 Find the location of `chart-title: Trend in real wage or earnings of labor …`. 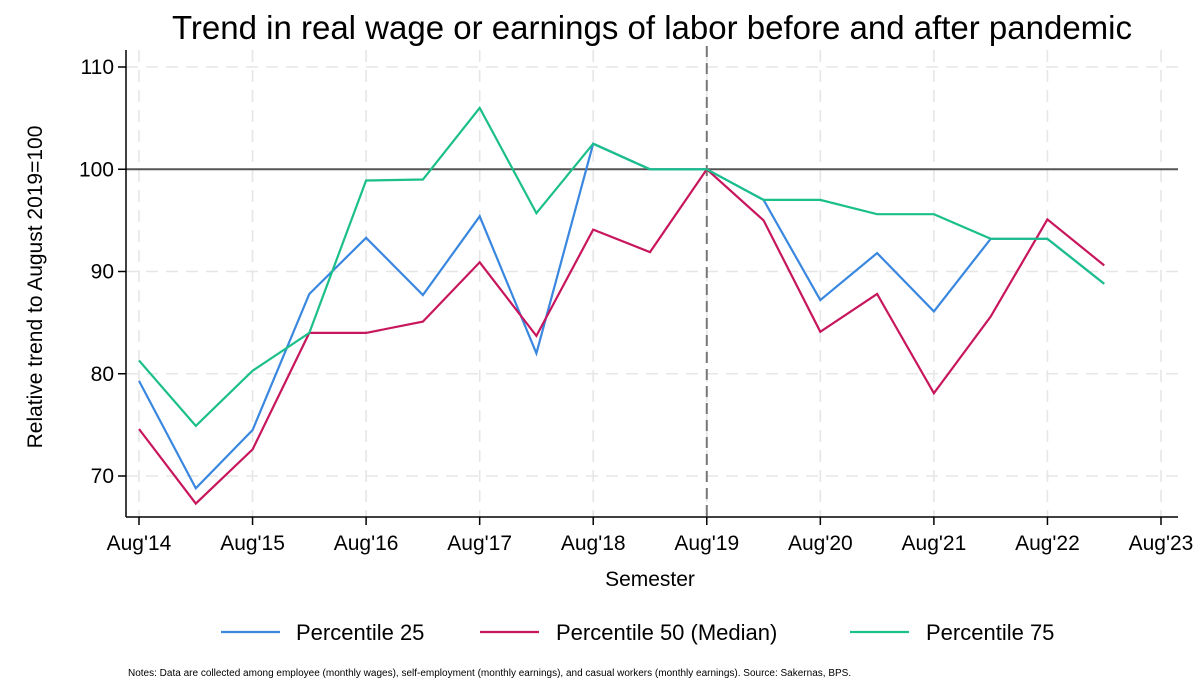

chart-title: Trend in real wage or earnings of labor … is located at coordinates (652, 27).